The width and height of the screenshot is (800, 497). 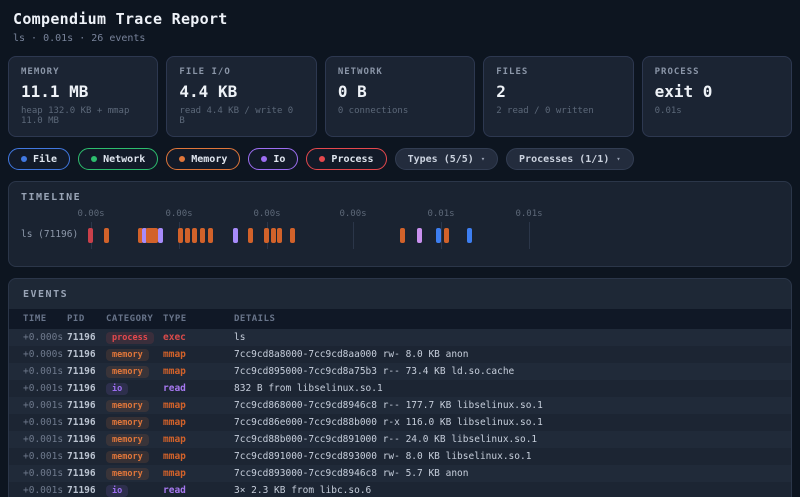 What do you see at coordinates (683, 91) in the screenshot?
I see `stat-value: exit 0` at bounding box center [683, 91].